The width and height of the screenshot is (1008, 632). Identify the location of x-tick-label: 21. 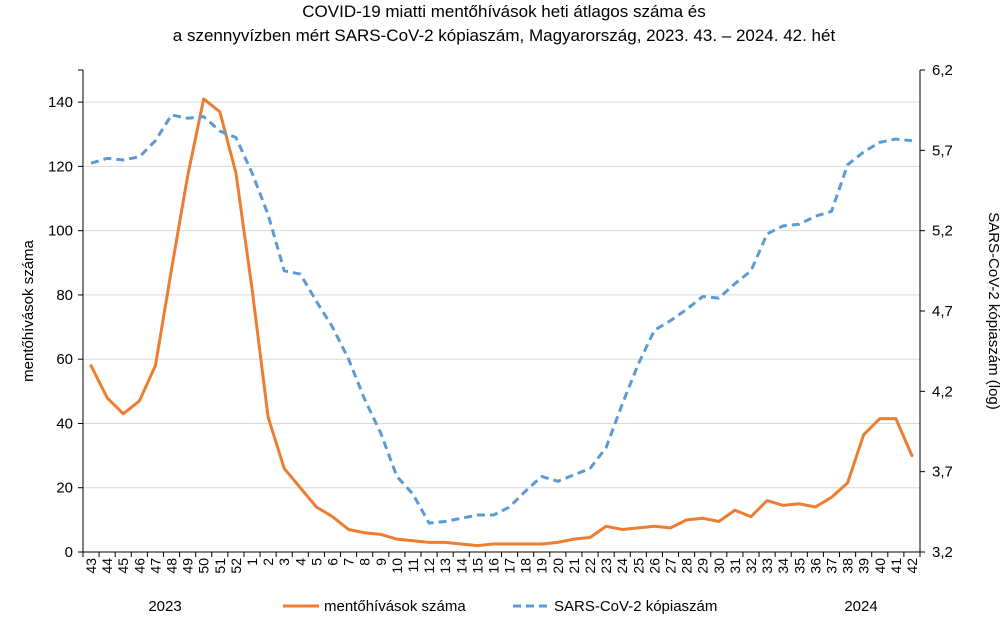
(574, 566).